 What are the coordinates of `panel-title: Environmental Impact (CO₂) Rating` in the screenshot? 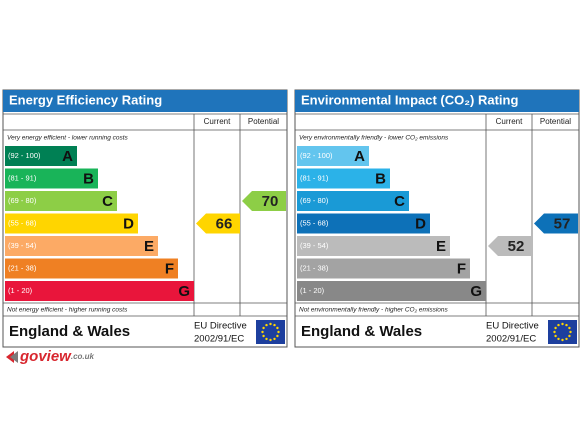 It's located at (409, 99).